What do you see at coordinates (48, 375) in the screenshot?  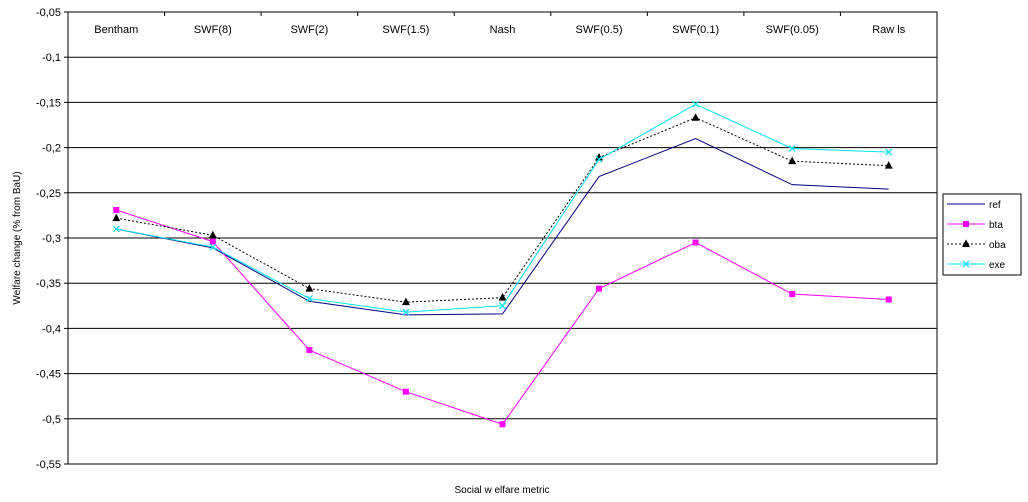 I see `y-tick-label: -0,45` at bounding box center [48, 375].